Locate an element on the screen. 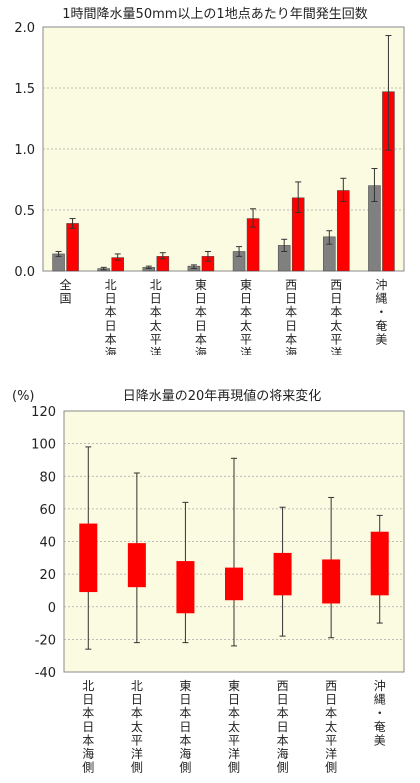 This screenshot has width=420, height=783. y-tick-label: 80 is located at coordinates (47, 477).